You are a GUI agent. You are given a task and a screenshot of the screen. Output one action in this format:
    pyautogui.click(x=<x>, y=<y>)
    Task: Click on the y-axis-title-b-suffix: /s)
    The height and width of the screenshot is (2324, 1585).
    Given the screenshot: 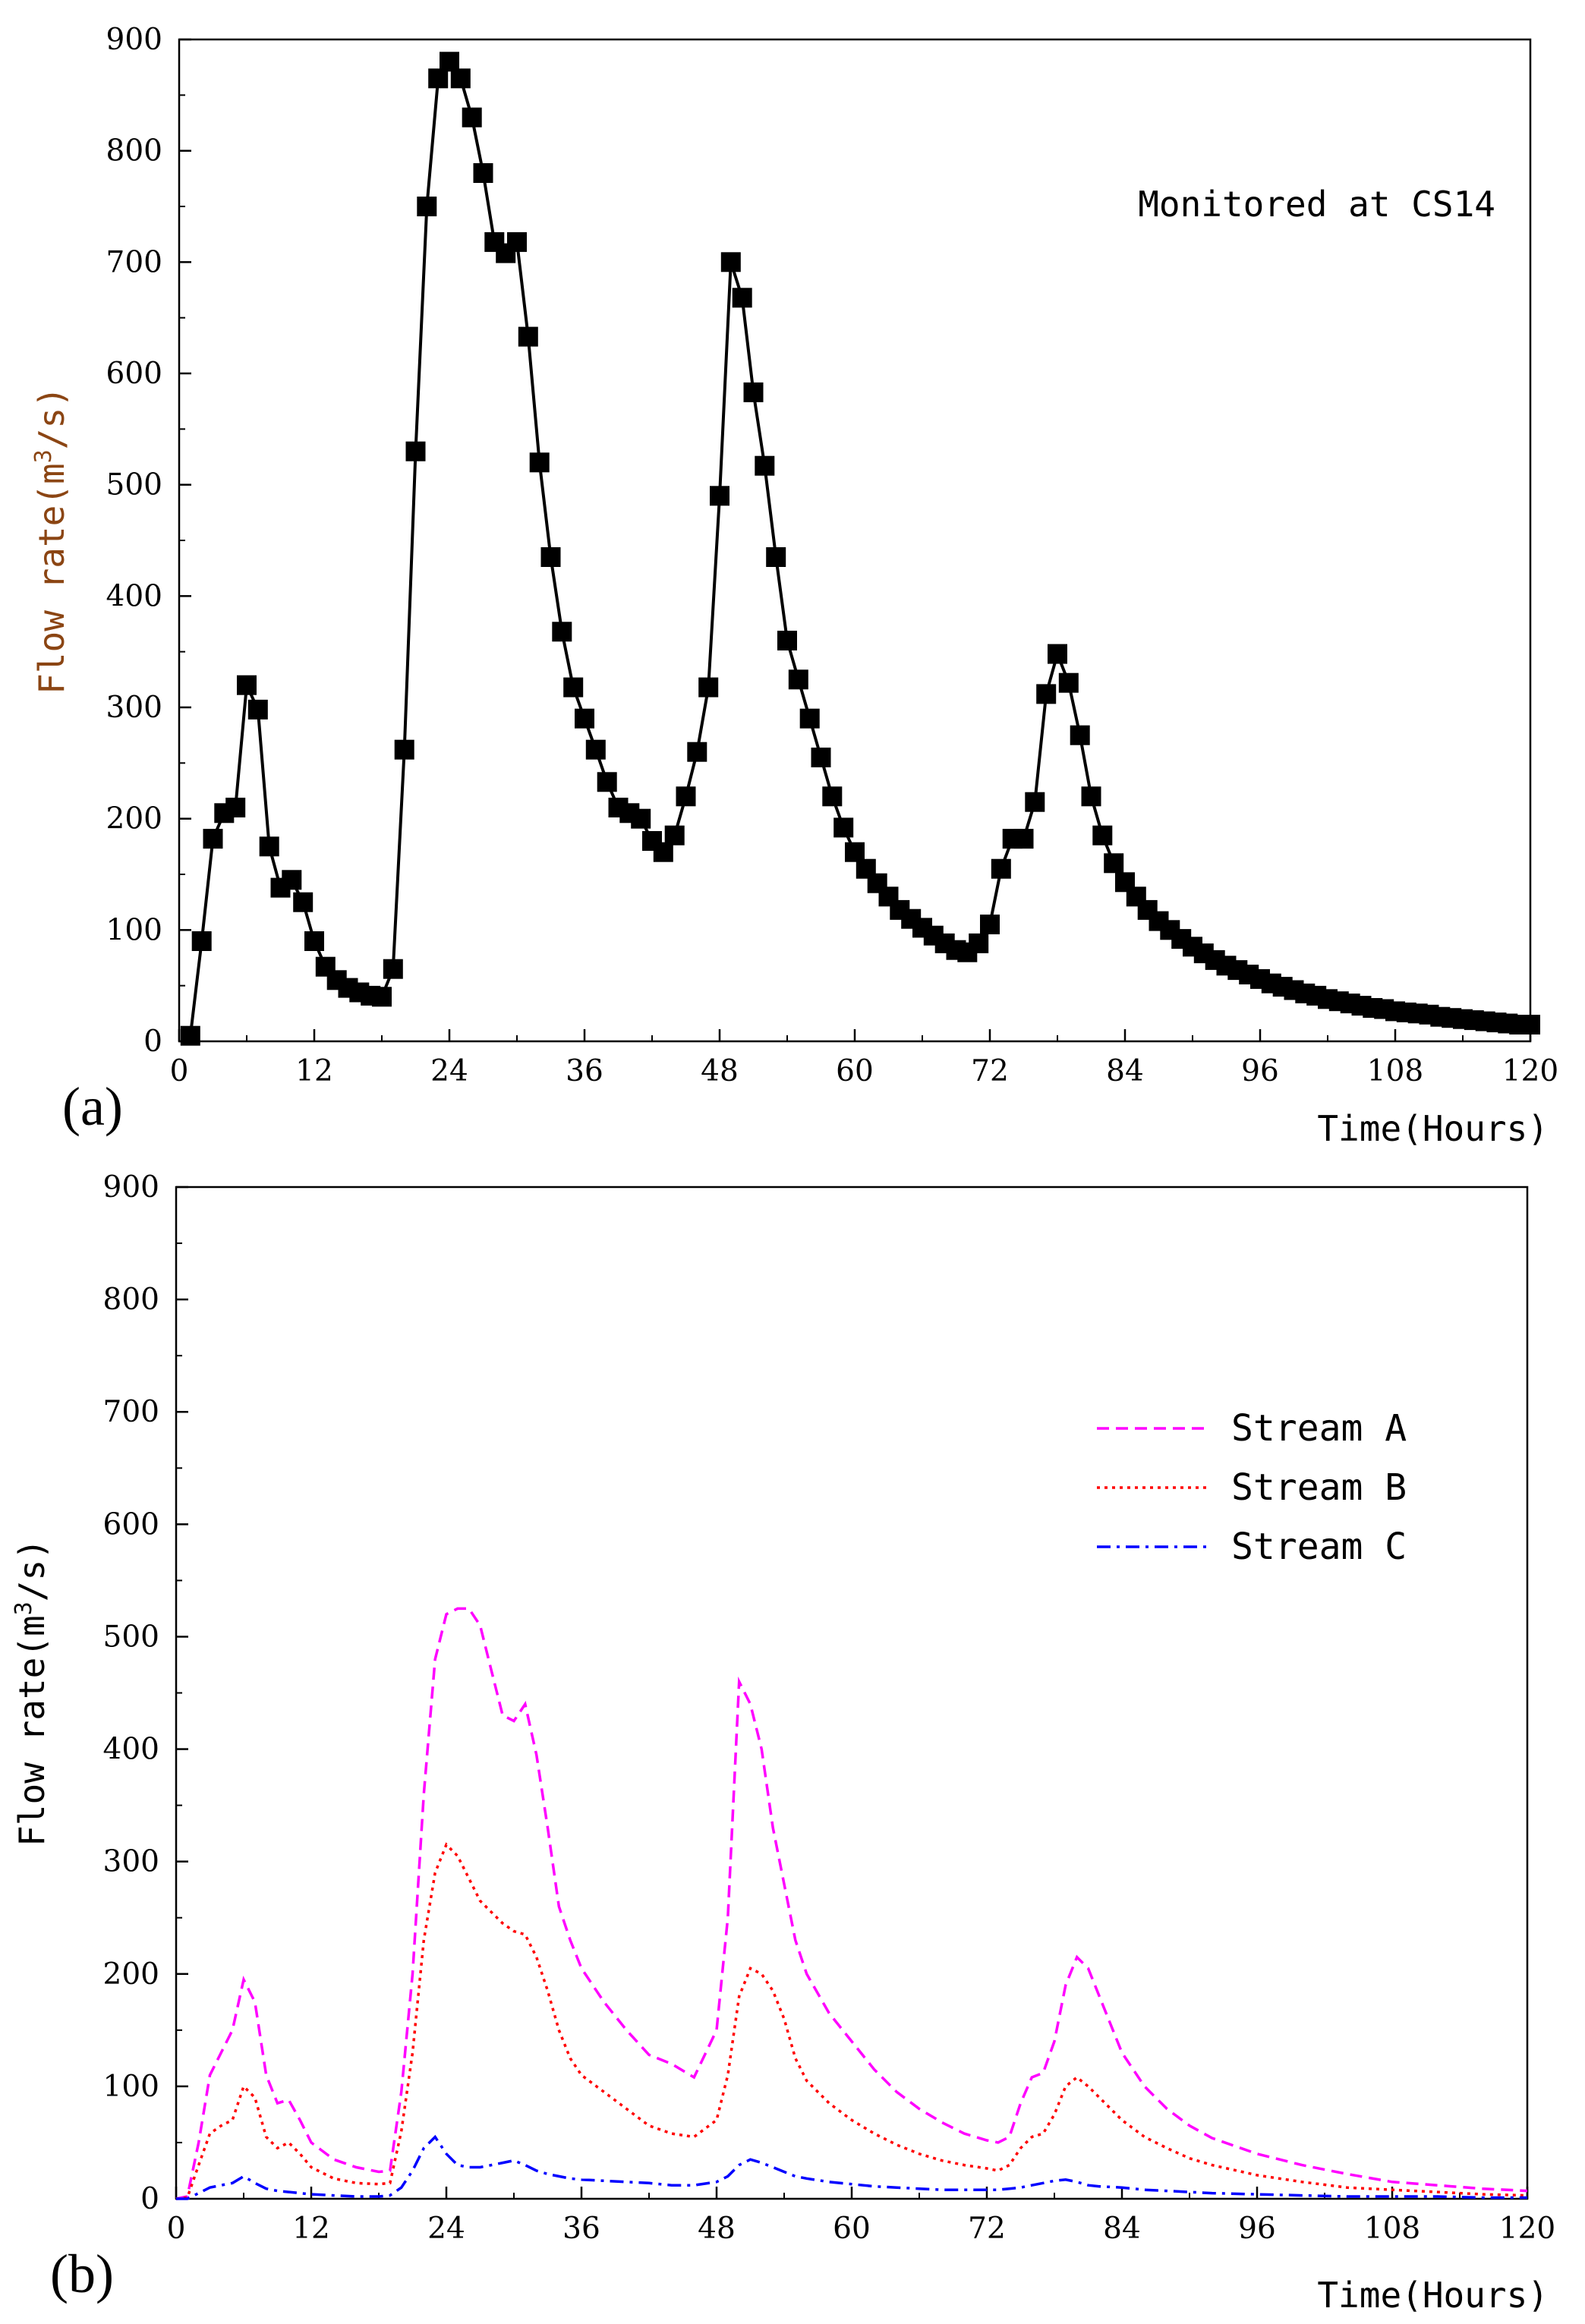 What is the action you would take?
    pyautogui.click(x=31, y=1569)
    